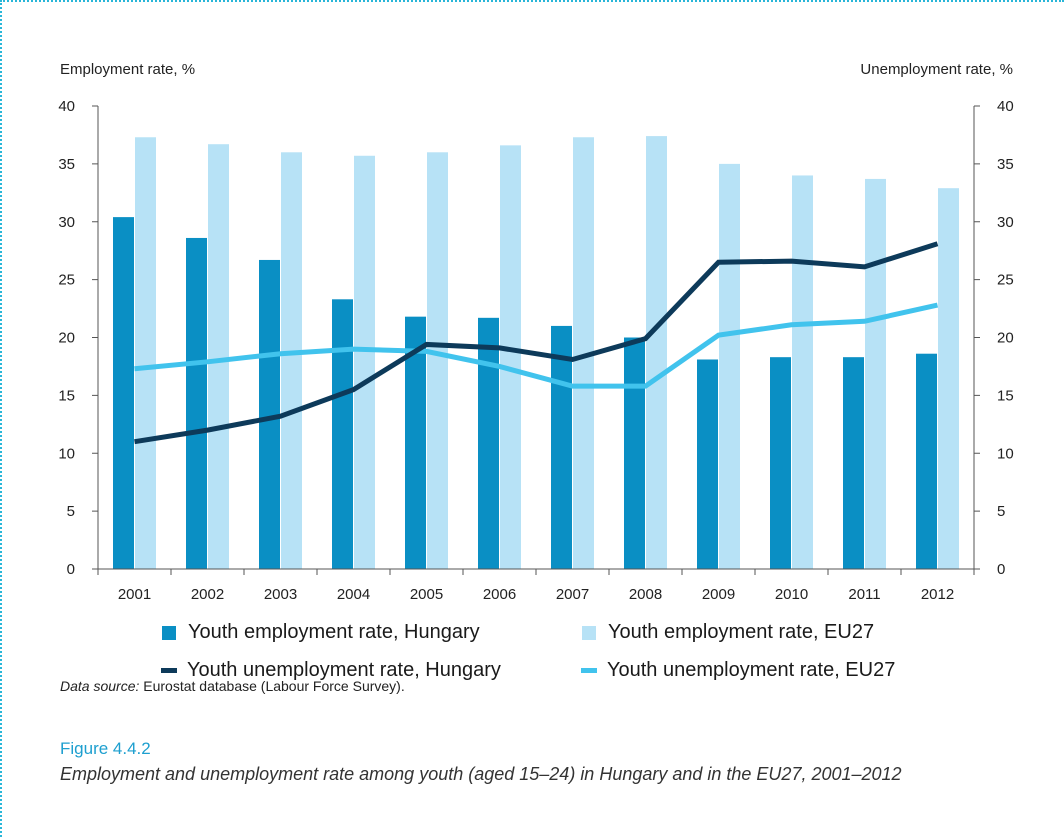  I want to click on bar-employment-eu27-2011, so click(875, 374).